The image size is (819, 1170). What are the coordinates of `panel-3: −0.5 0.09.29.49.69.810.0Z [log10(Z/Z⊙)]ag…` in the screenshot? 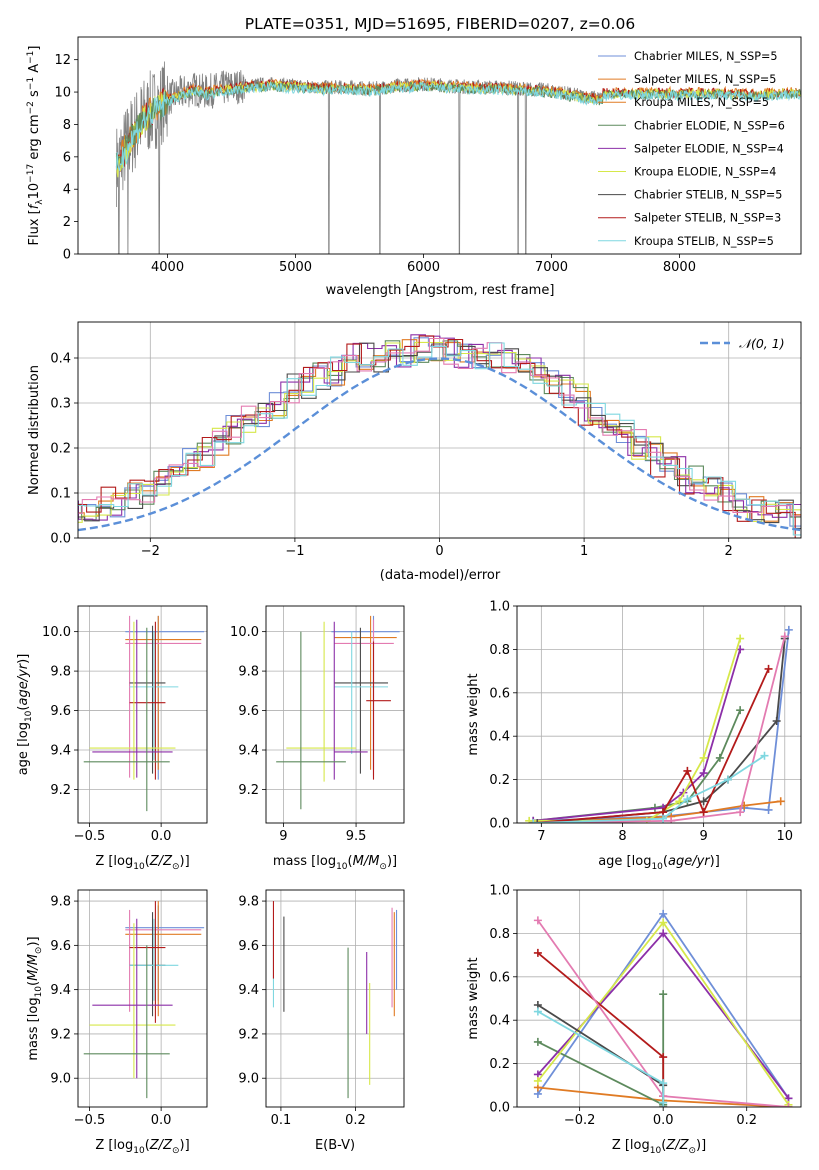 It's located at (112, 738).